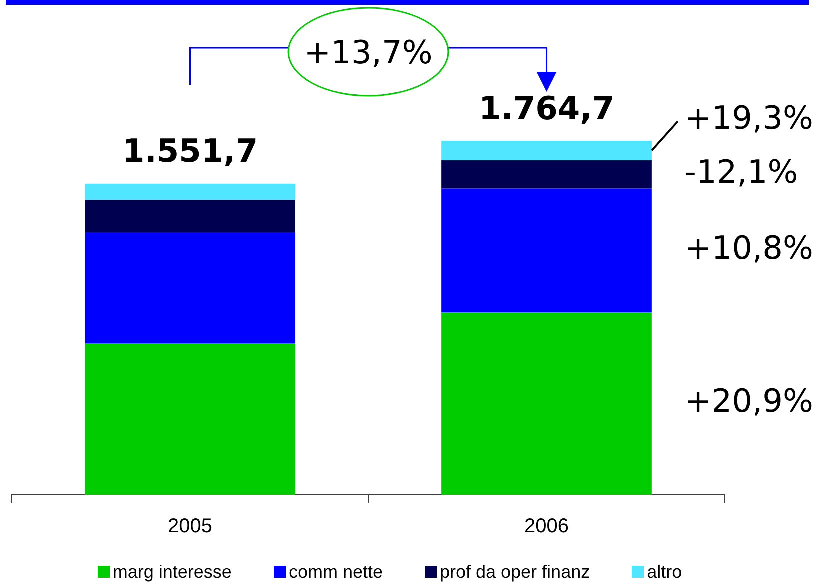  What do you see at coordinates (172, 572) in the screenshot?
I see `legend-label: marg interesse` at bounding box center [172, 572].